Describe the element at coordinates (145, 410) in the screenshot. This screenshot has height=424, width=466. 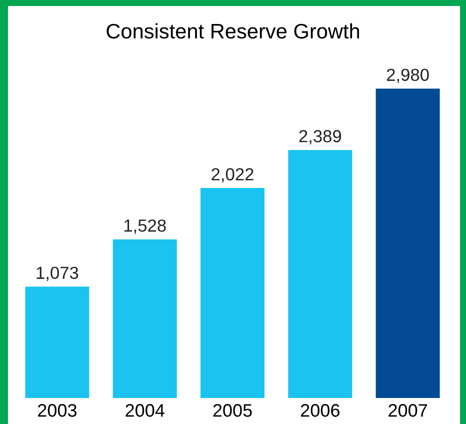
I see `x-tick-label: 2004` at that location.